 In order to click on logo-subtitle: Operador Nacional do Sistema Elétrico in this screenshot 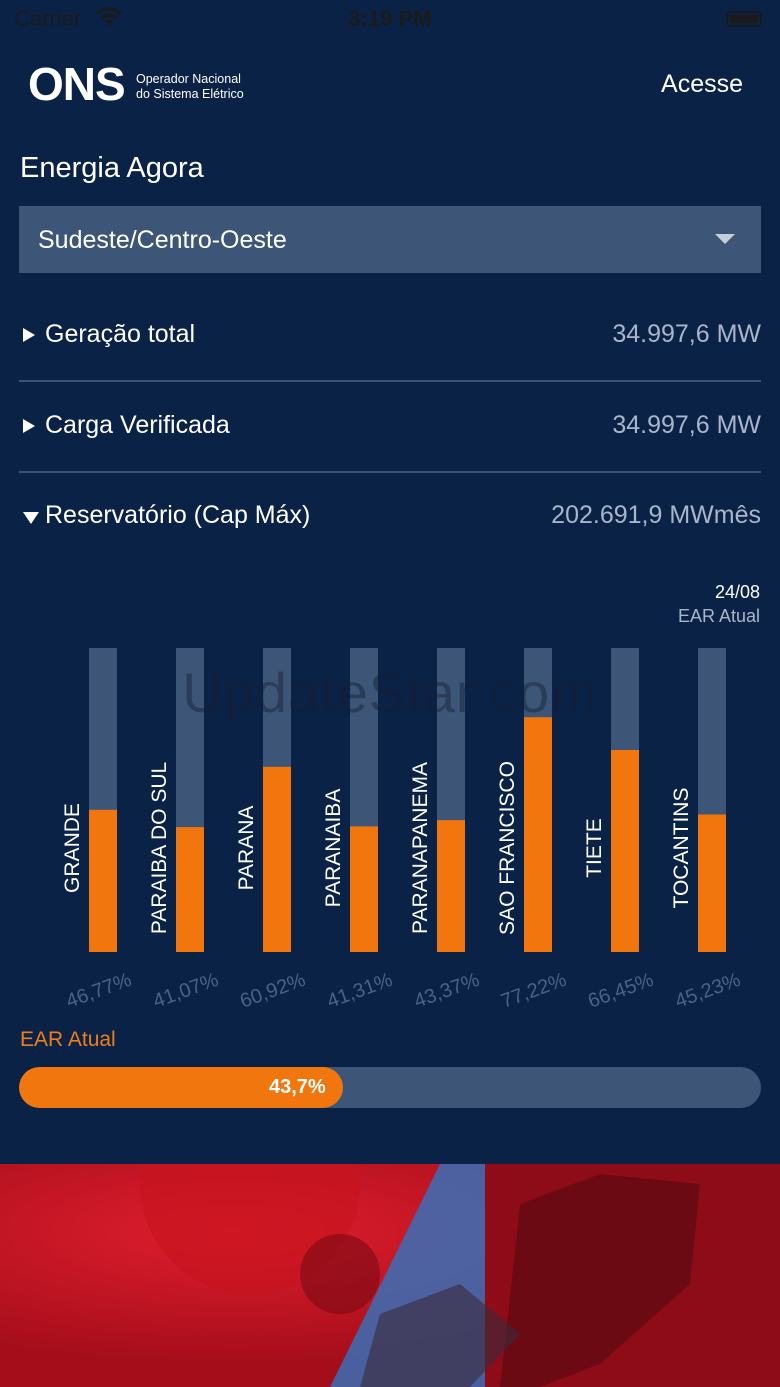, I will do `click(190, 87)`.